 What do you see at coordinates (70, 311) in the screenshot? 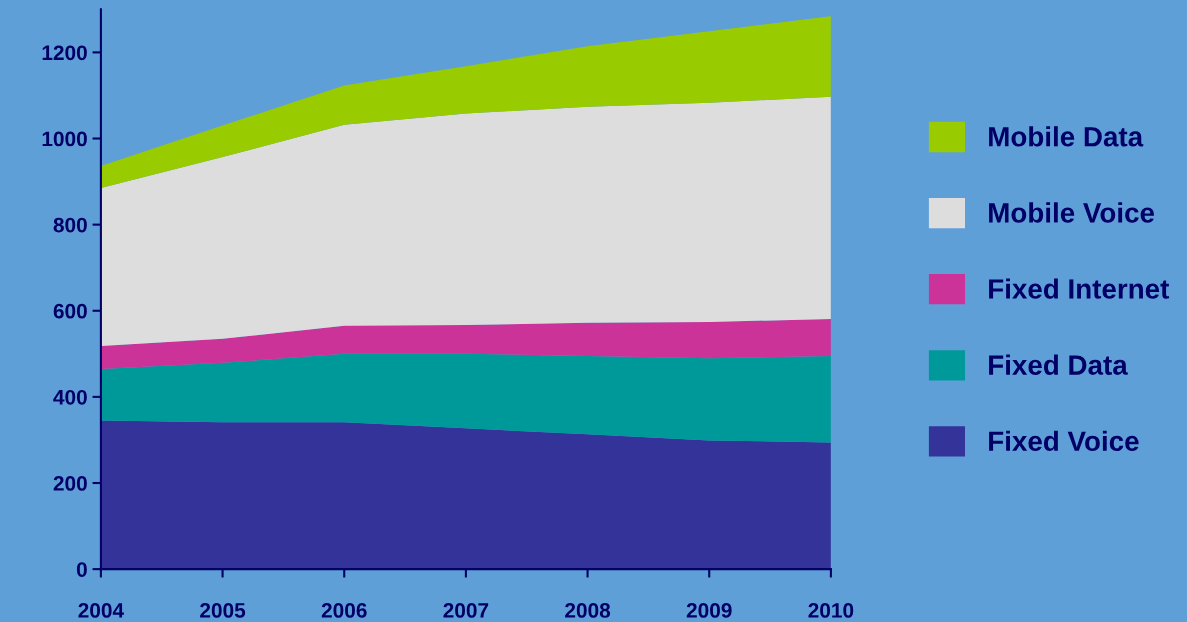
I see `y-tick-label: 600` at bounding box center [70, 311].